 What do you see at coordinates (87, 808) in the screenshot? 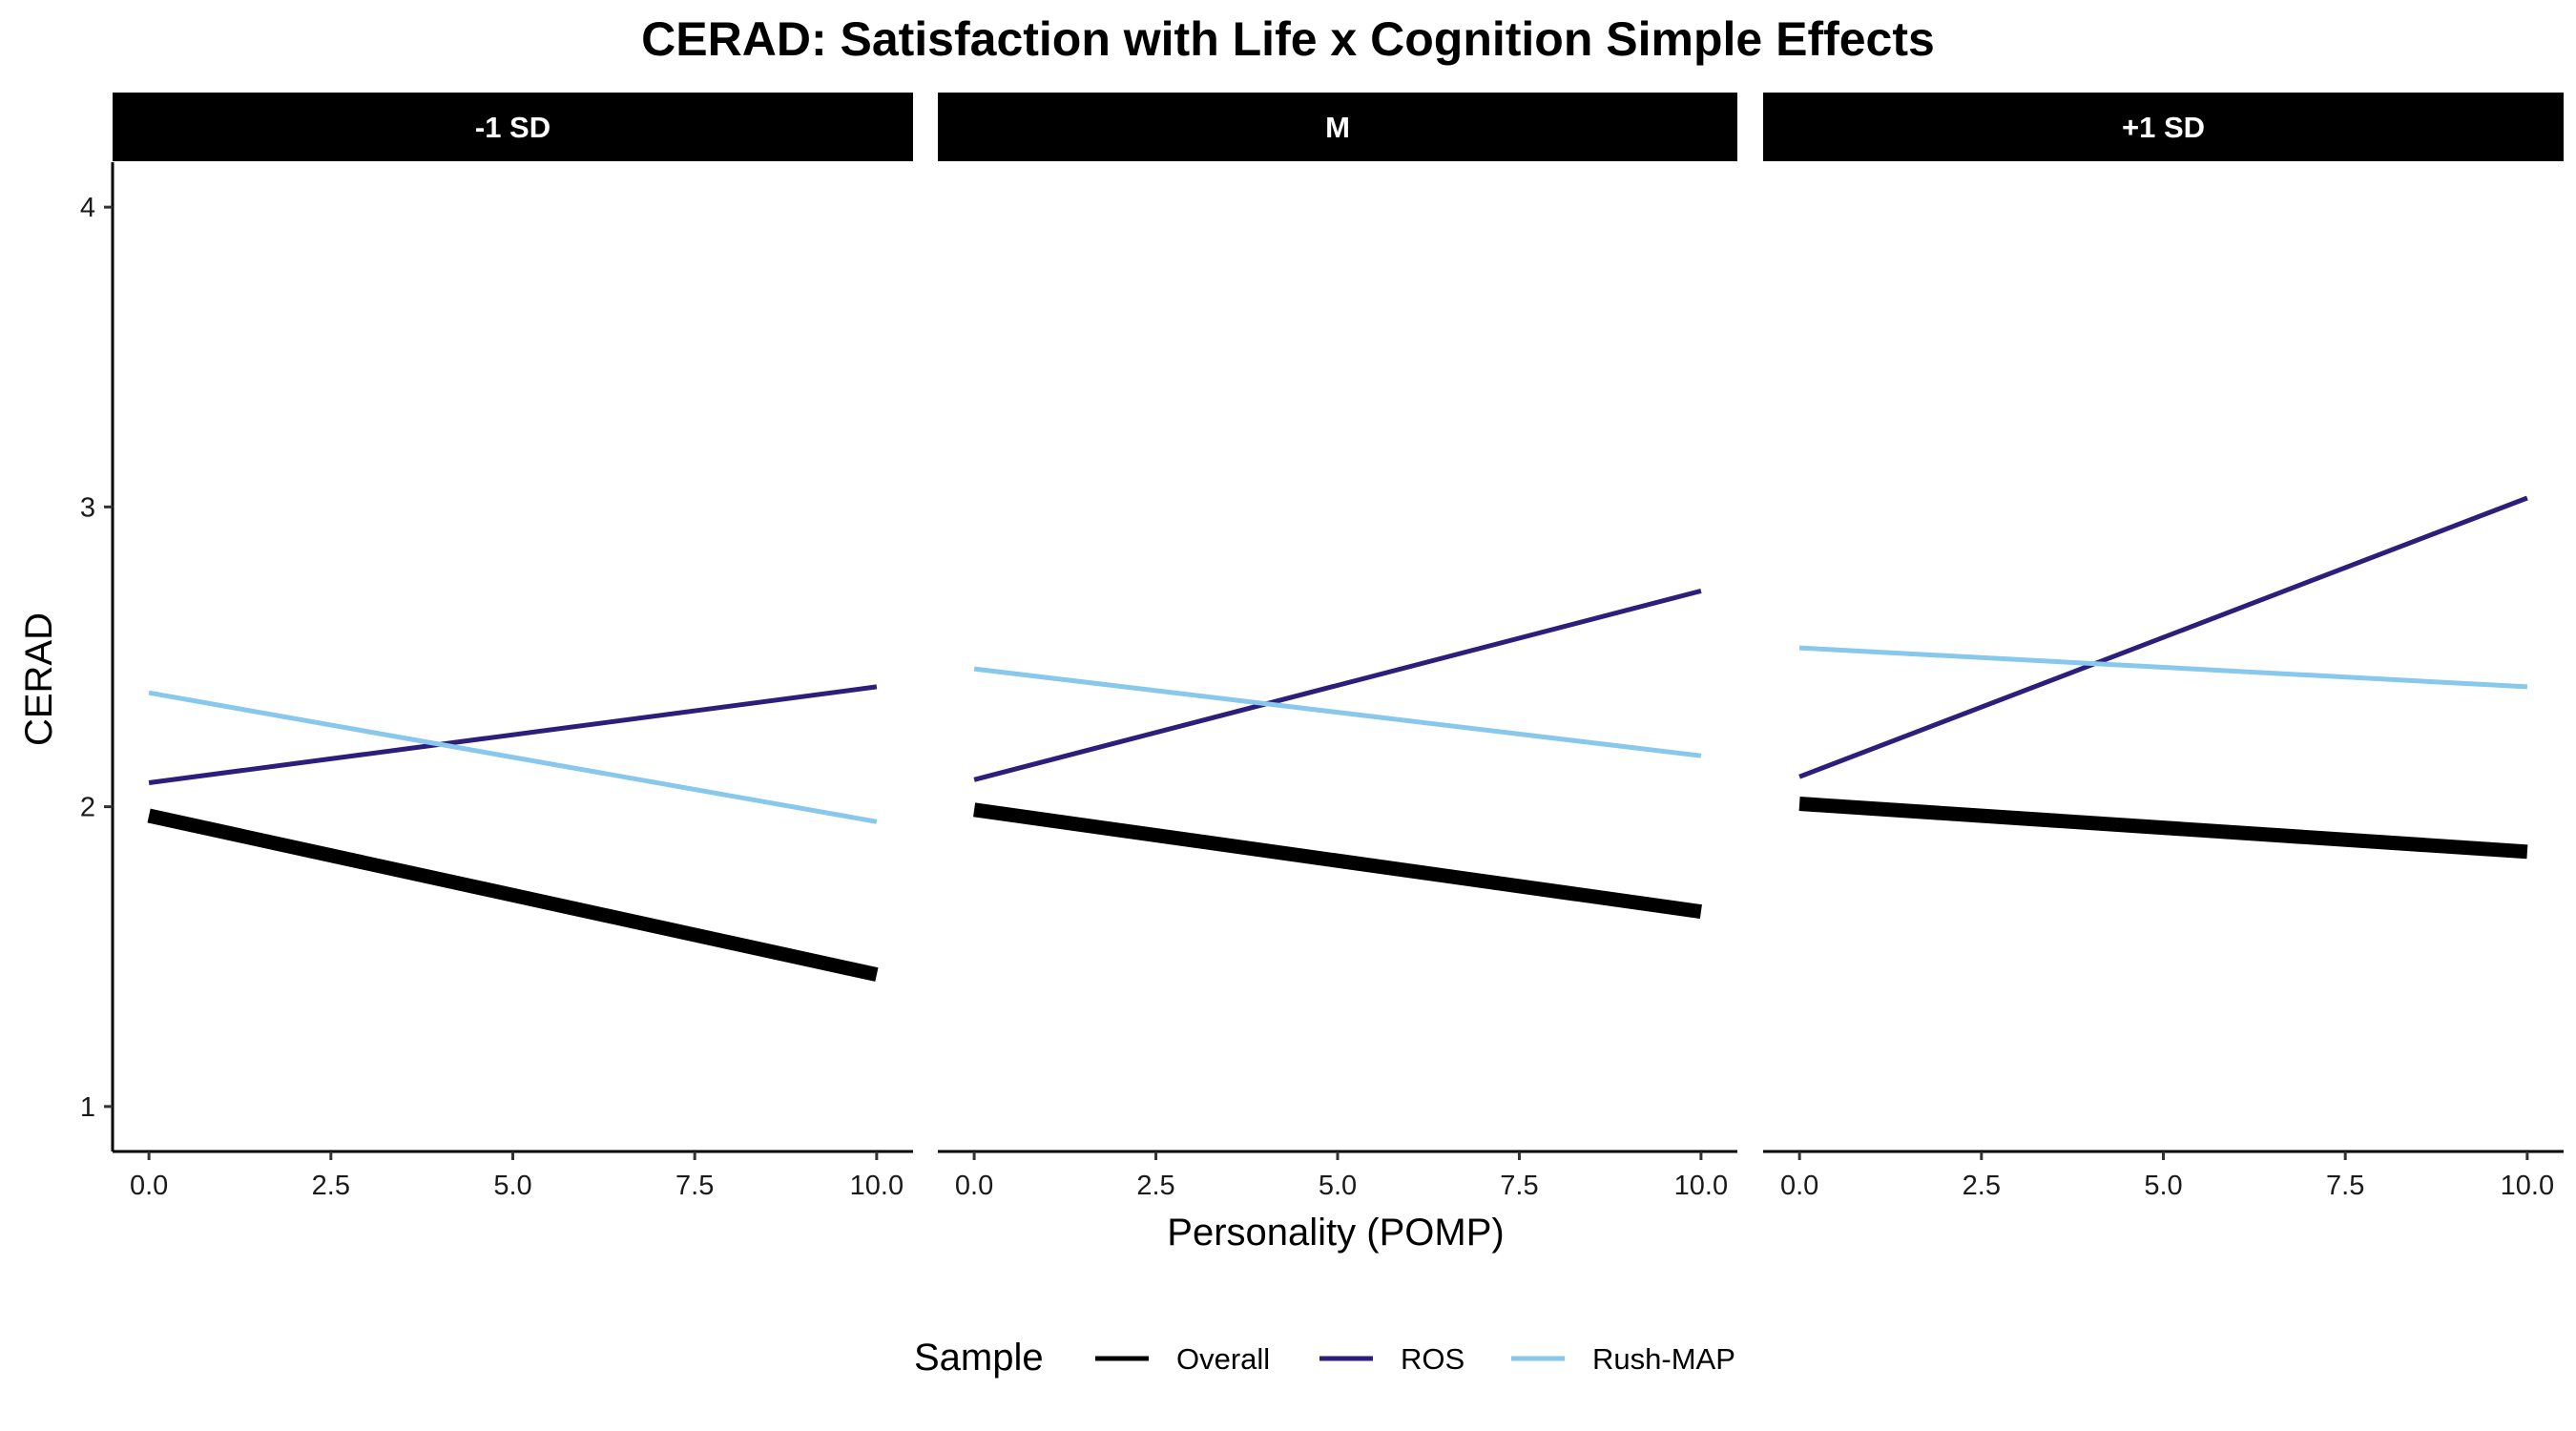
I see `y-tick-label: 2` at bounding box center [87, 808].